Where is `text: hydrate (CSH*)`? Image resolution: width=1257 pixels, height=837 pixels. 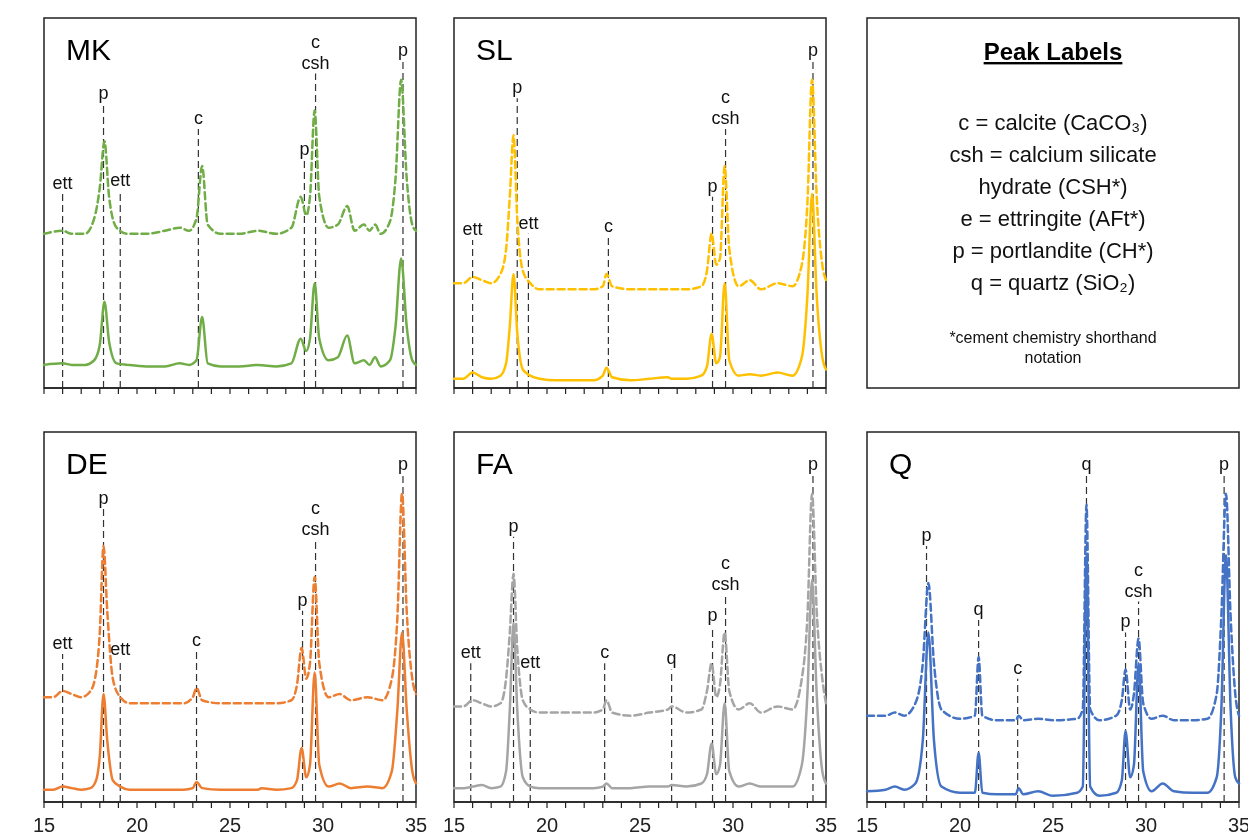 text: hydrate (CSH*) is located at coordinates (1053, 186).